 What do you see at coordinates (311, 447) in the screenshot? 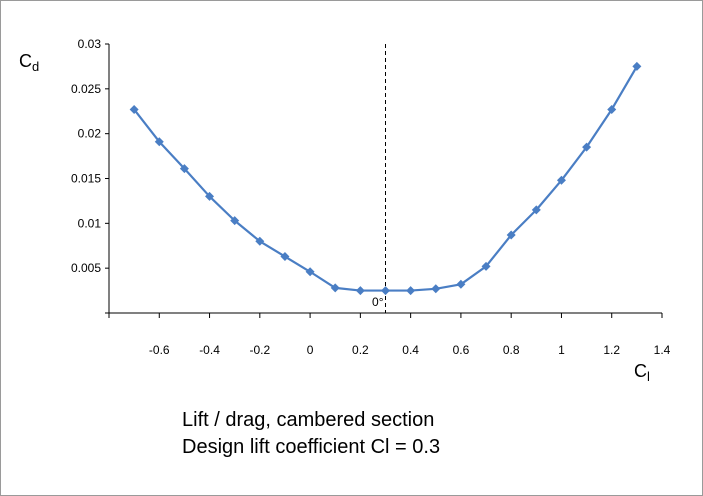
I see `caption-line-2: Design lift coefficient Cl = 0.3` at bounding box center [311, 447].